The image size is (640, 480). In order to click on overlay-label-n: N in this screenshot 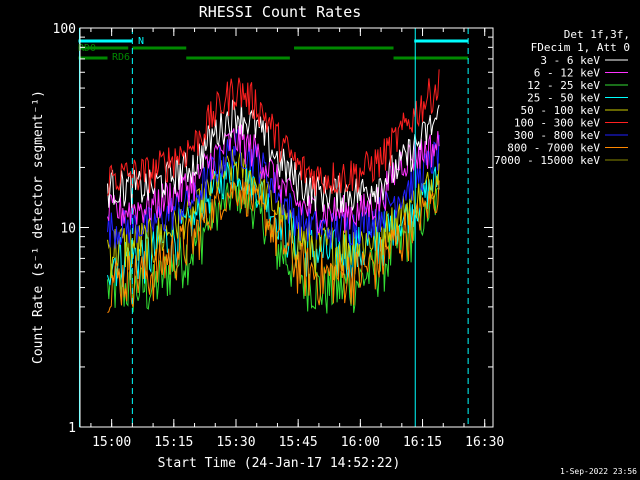, I will do `click(141, 41)`.